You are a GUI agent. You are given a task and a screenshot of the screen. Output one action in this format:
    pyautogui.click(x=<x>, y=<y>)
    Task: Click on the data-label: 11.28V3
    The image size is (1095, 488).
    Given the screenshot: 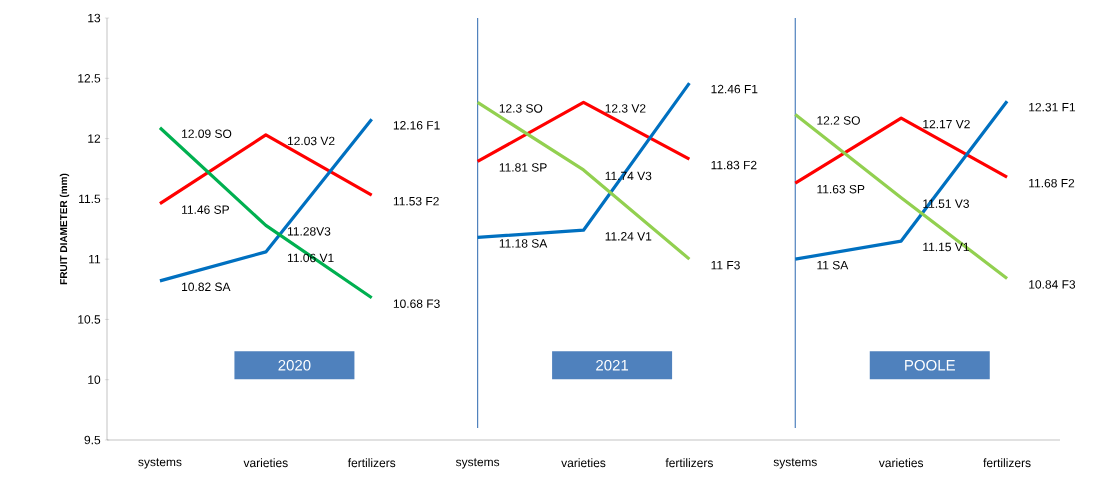 What is the action you would take?
    pyautogui.click(x=309, y=231)
    